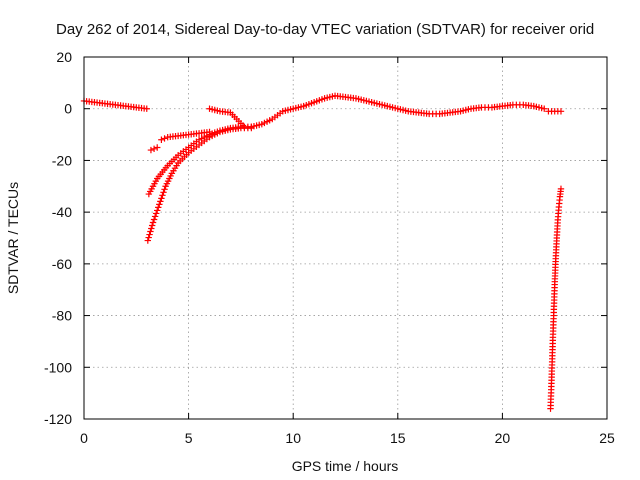  Describe the element at coordinates (58, 367) in the screenshot. I see `y-tick-label: -100` at that location.